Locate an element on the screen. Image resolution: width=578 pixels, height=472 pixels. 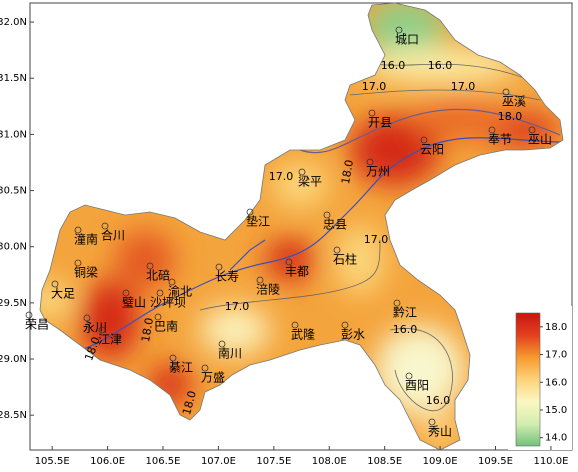
city-label: 渝北 is located at coordinates (180, 291).